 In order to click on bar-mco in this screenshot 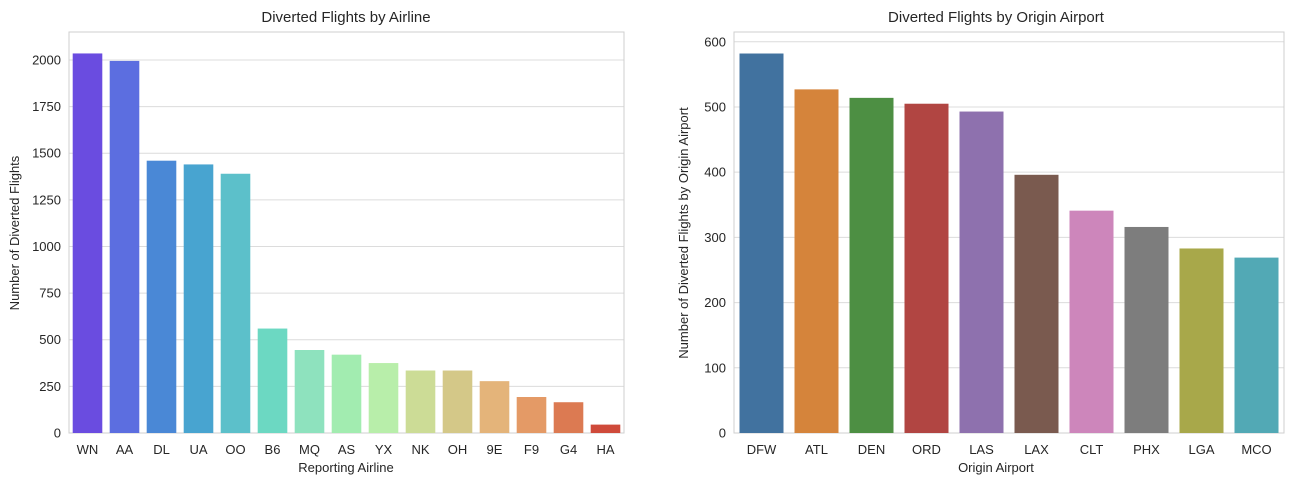, I will do `click(1256, 345)`.